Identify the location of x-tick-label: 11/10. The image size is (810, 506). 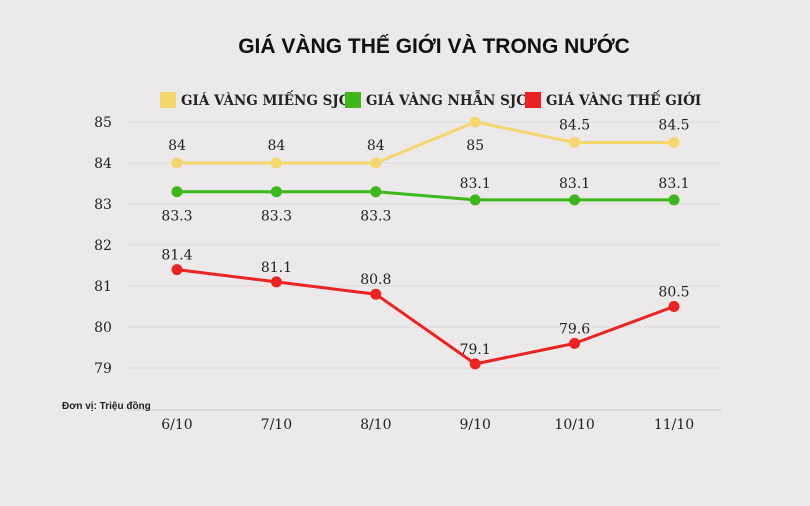
(674, 425).